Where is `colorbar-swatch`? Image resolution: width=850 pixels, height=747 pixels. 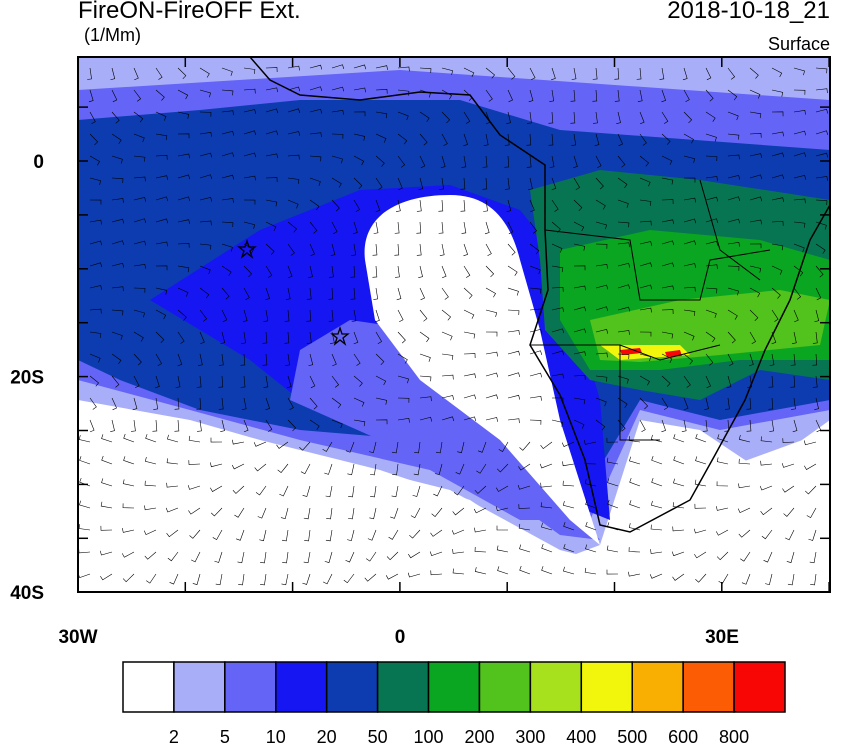
colorbar-swatch is located at coordinates (505, 687).